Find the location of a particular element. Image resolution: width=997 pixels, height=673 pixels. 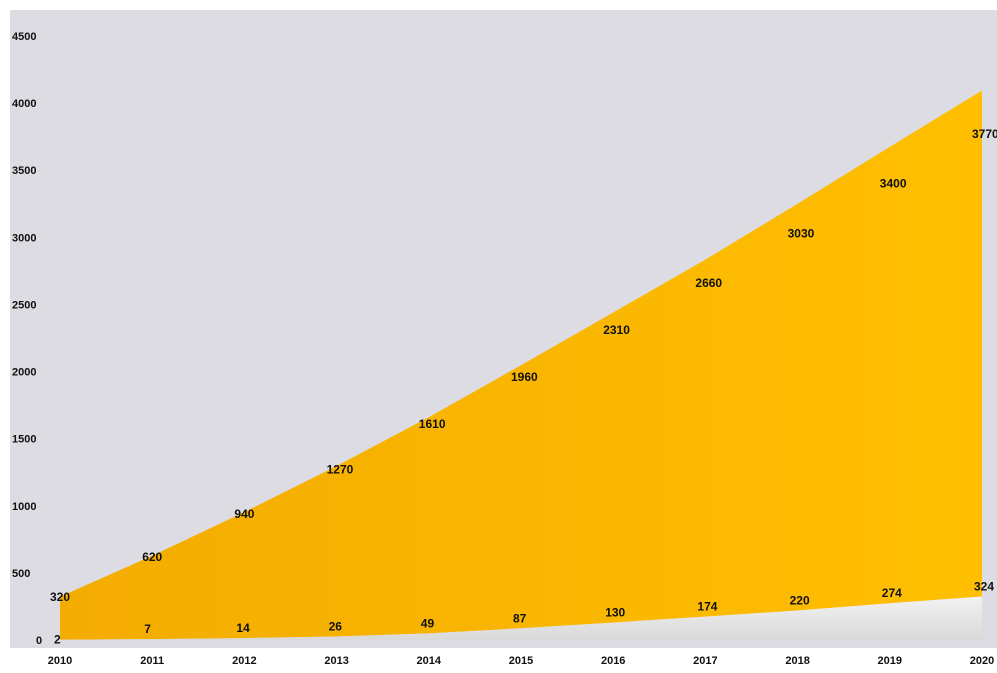

data-label-series-1: 940 is located at coordinates (244, 514).